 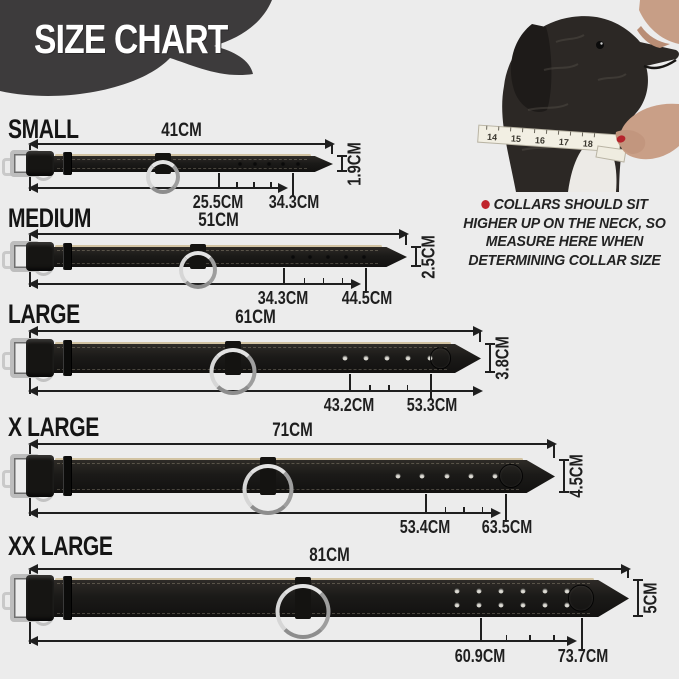 I want to click on size-name-label: XX LARGE, so click(x=60, y=546).